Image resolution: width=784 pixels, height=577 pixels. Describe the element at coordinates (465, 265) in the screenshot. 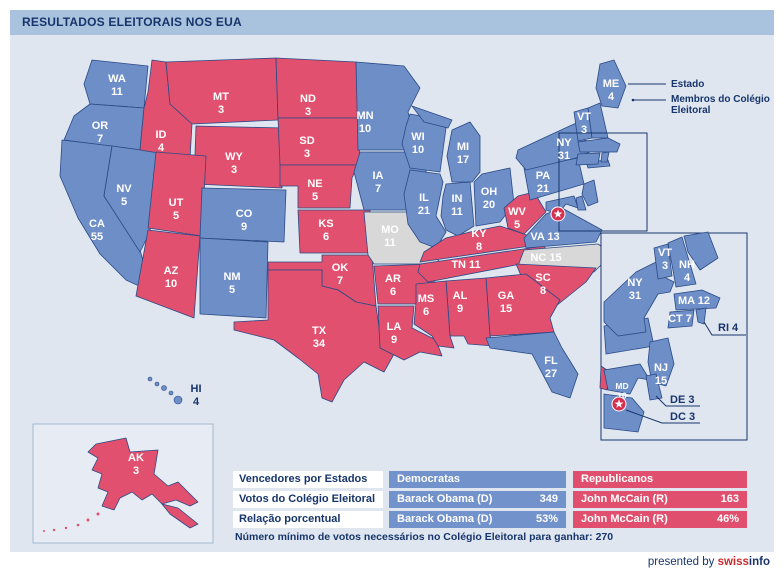

I see `state-label-tn: TN 11` at that location.